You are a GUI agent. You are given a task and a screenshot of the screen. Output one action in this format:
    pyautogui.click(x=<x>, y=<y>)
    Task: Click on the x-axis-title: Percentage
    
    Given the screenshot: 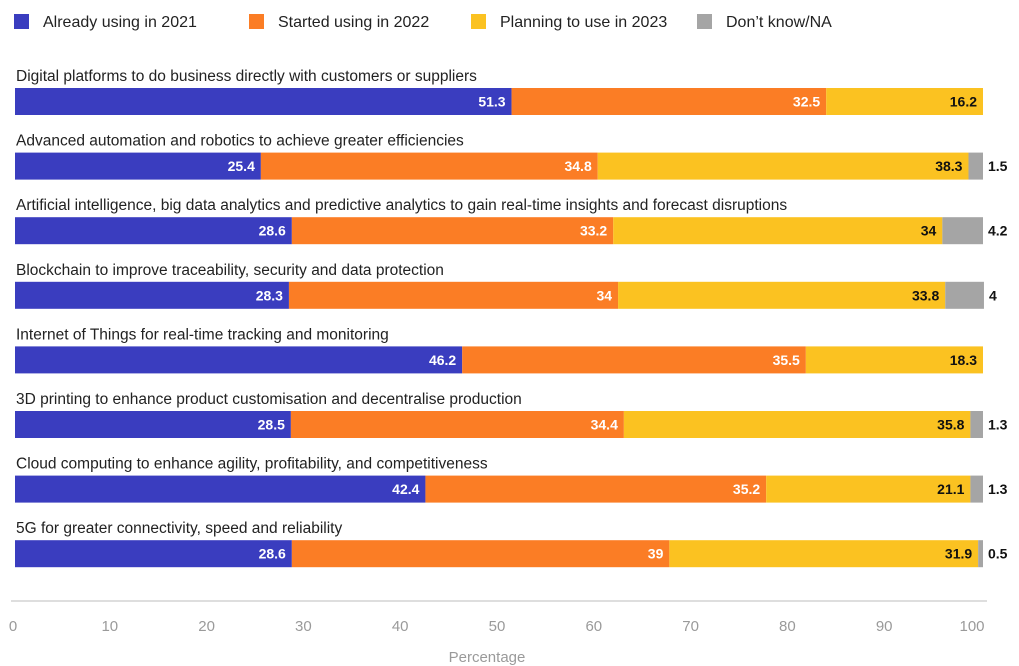 What is the action you would take?
    pyautogui.click(x=487, y=657)
    